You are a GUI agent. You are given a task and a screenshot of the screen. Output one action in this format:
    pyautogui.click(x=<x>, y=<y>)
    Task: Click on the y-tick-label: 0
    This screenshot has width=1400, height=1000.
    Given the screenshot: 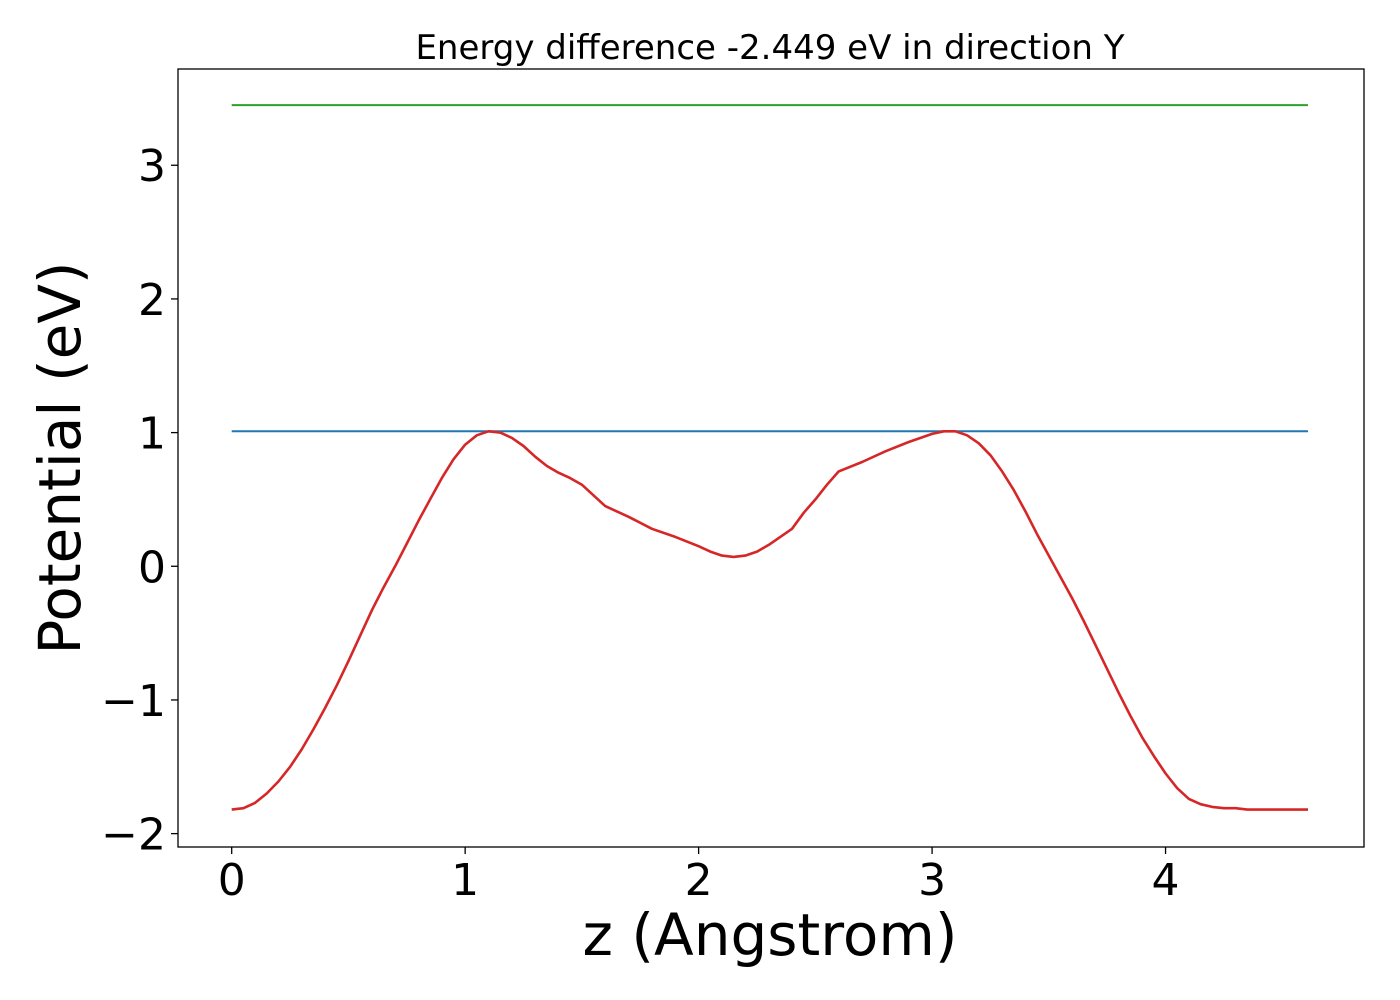 What is the action you would take?
    pyautogui.click(x=152, y=567)
    